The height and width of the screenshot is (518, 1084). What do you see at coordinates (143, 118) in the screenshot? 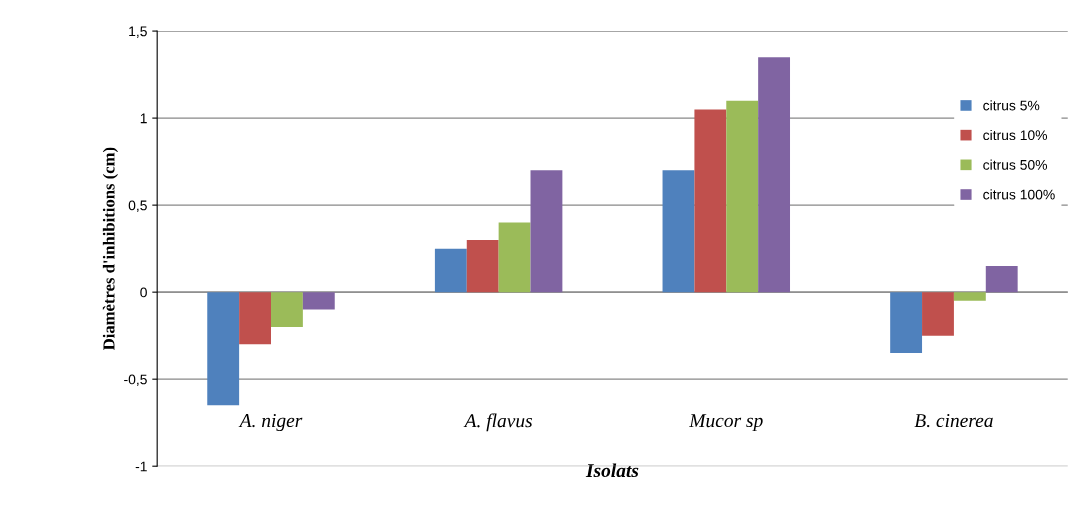
I see `y-tick-label: 1` at bounding box center [143, 118].